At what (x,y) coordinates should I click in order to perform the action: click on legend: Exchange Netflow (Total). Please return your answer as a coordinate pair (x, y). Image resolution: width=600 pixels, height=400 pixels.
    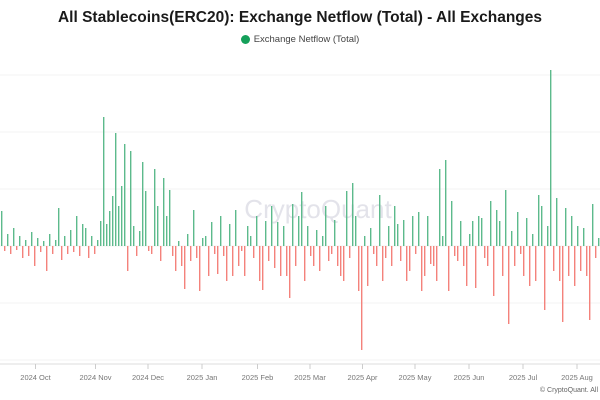
    Looking at the image, I should click on (300, 39).